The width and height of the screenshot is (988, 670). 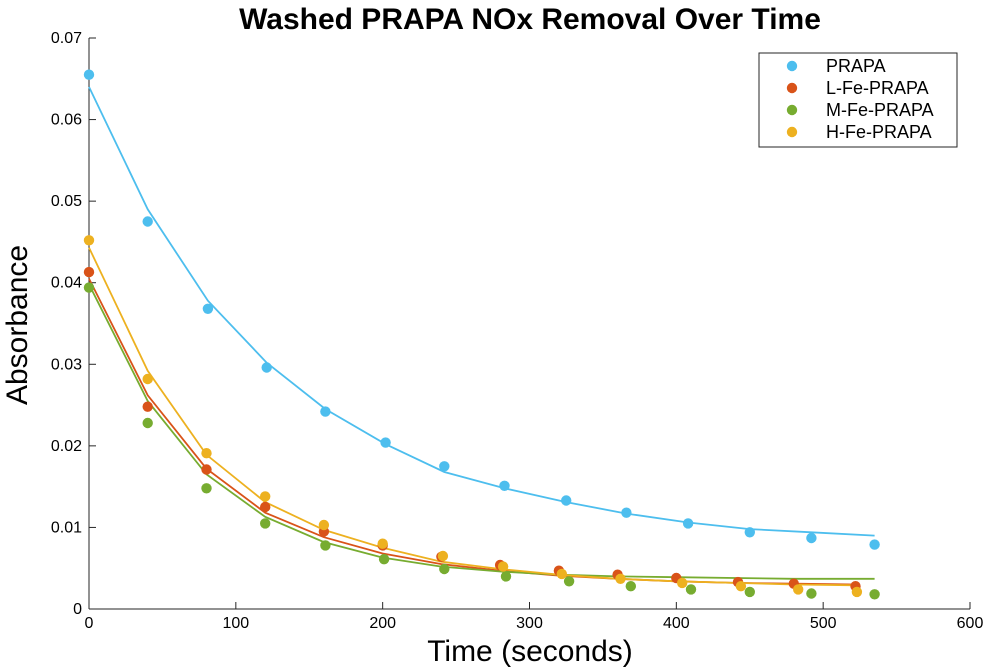 What do you see at coordinates (530, 19) in the screenshot?
I see `chart-title: Washed PRAPA NOx Removal Over Time` at bounding box center [530, 19].